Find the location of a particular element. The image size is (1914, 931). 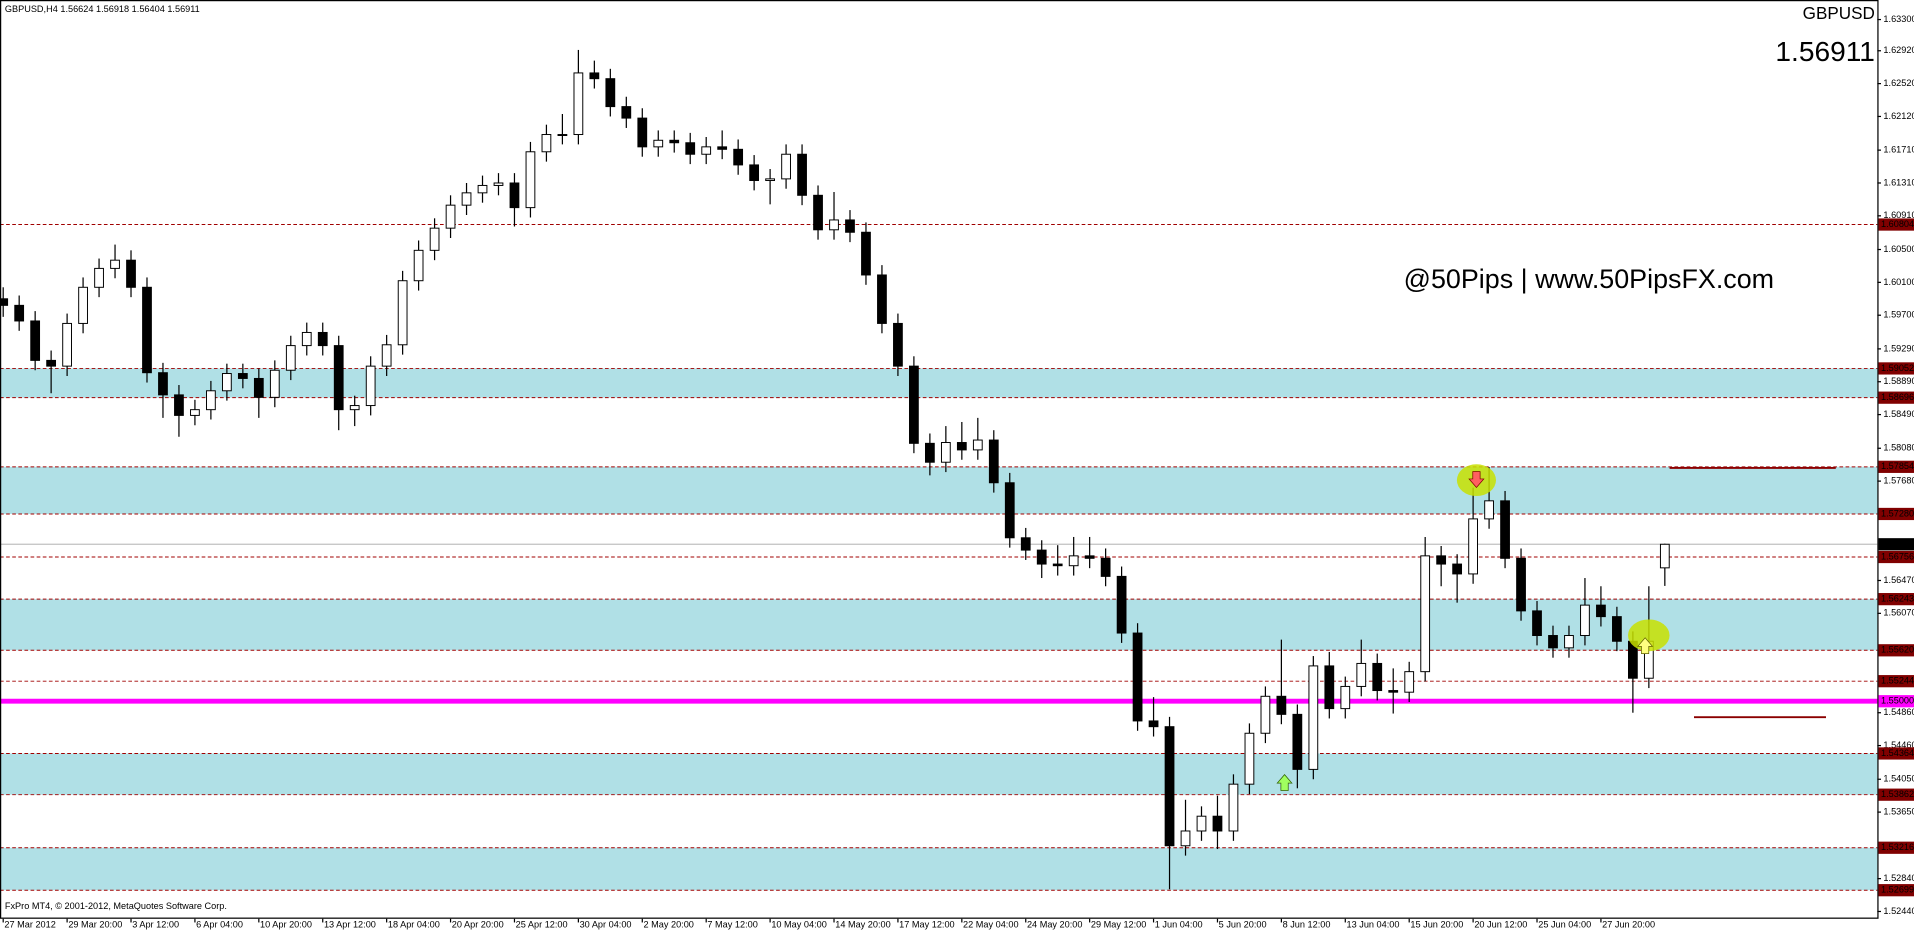

header-low: 1.56404 is located at coordinates (148, 9).